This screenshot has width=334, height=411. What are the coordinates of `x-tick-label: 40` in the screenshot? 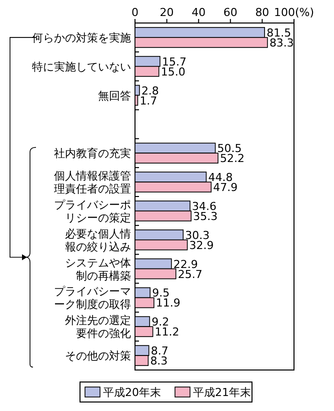 It's located at (199, 12).